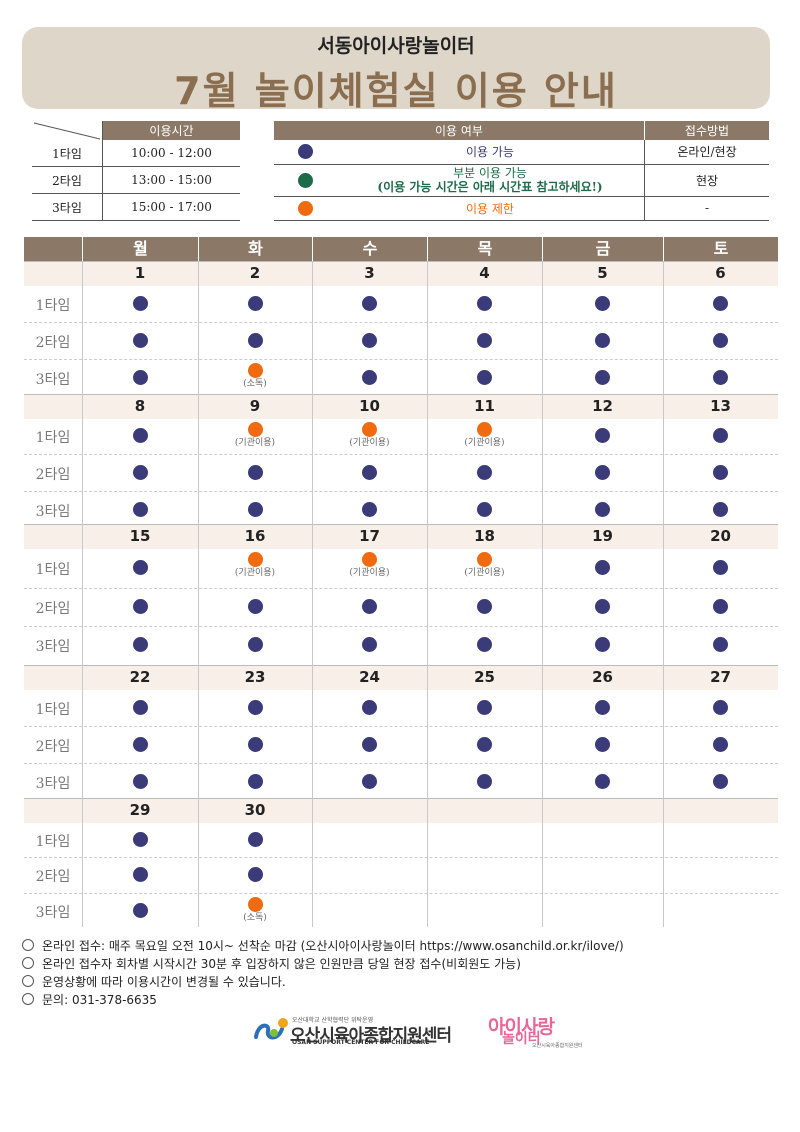 The width and height of the screenshot is (800, 1132). What do you see at coordinates (67, 180) in the screenshot?
I see `time-slot-label: 2타임` at bounding box center [67, 180].